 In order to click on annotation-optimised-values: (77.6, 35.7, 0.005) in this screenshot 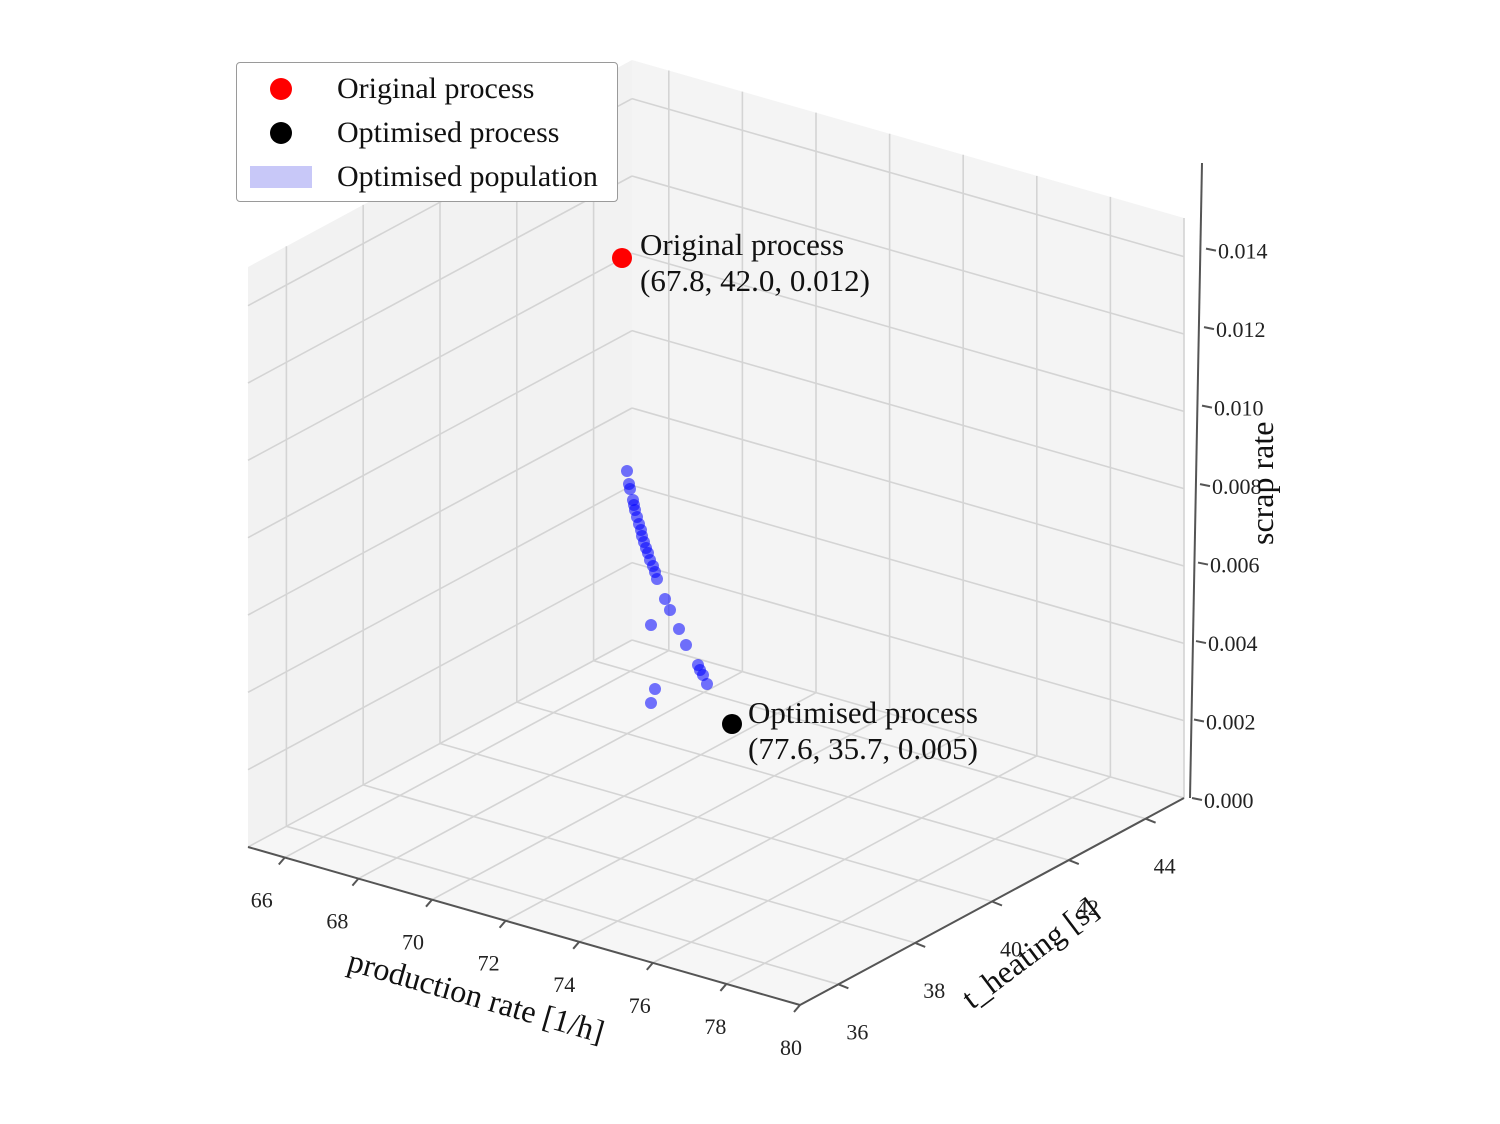, I will do `click(863, 748)`.